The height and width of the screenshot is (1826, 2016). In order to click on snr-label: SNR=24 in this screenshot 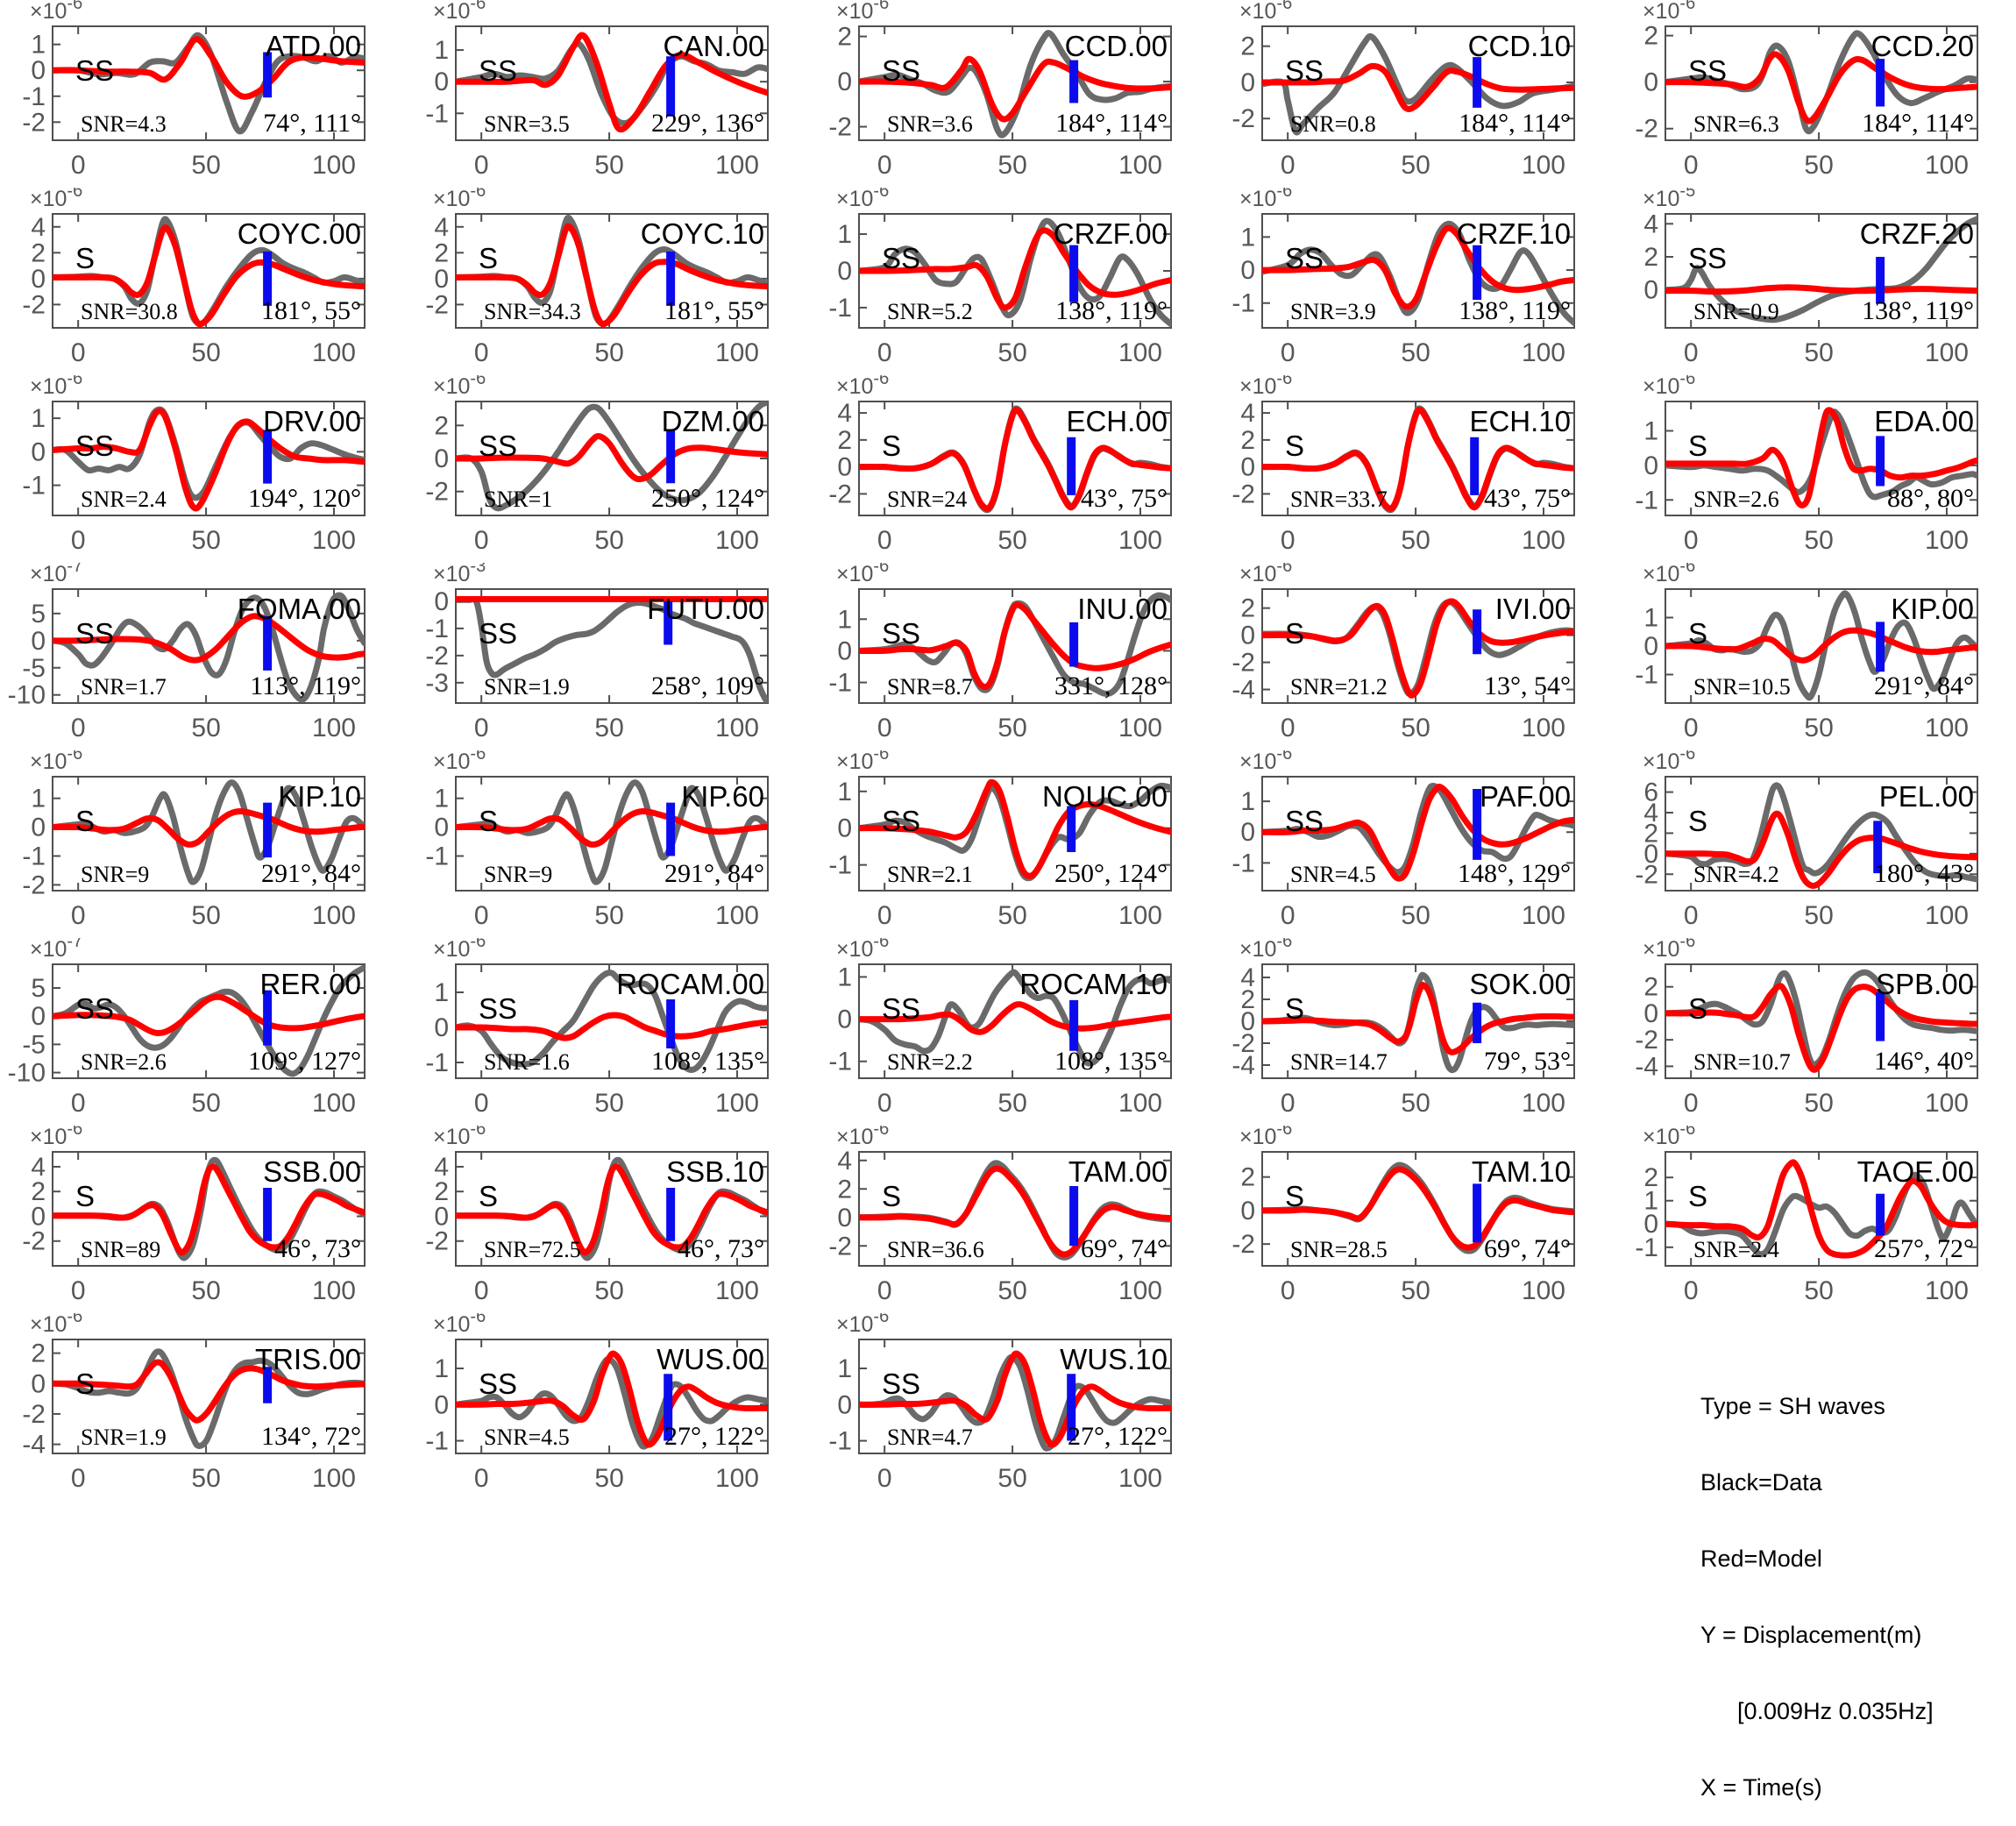, I will do `click(927, 499)`.